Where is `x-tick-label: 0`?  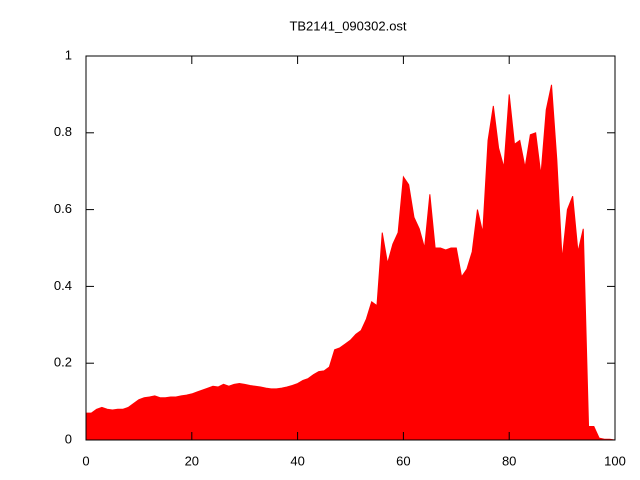
x-tick-label: 0 is located at coordinates (85, 460).